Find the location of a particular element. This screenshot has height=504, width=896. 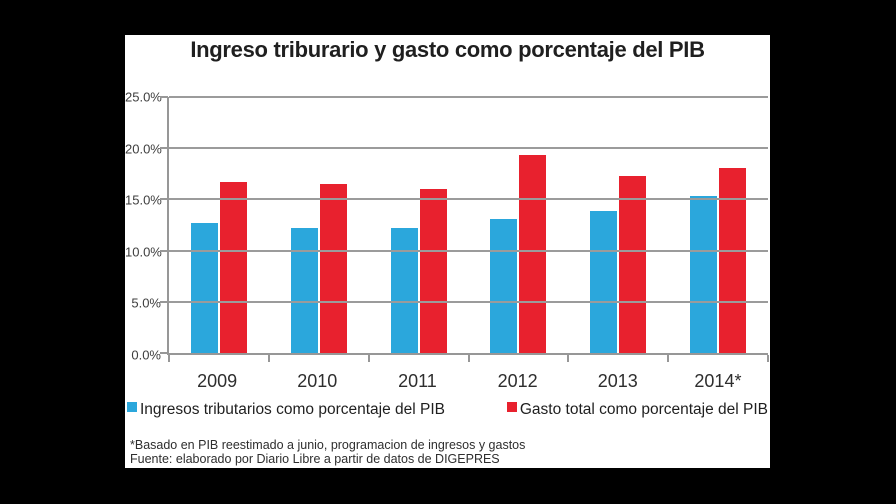

y-tick-label: 10.0% is located at coordinates (143, 252).